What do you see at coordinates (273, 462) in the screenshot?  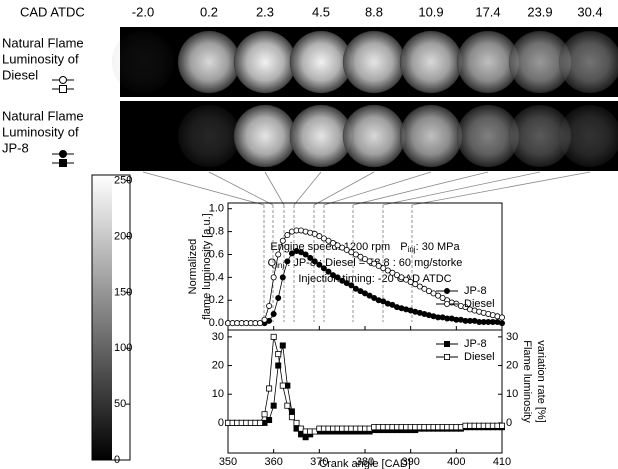 I see `x-tick-label: 360` at bounding box center [273, 462].